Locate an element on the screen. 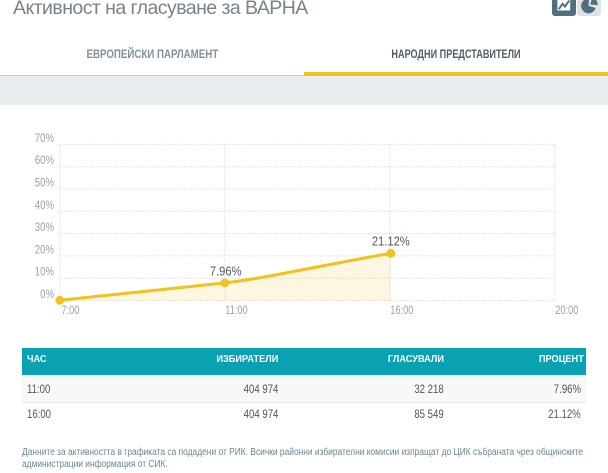  svg-text: 30% is located at coordinates (45, 227).